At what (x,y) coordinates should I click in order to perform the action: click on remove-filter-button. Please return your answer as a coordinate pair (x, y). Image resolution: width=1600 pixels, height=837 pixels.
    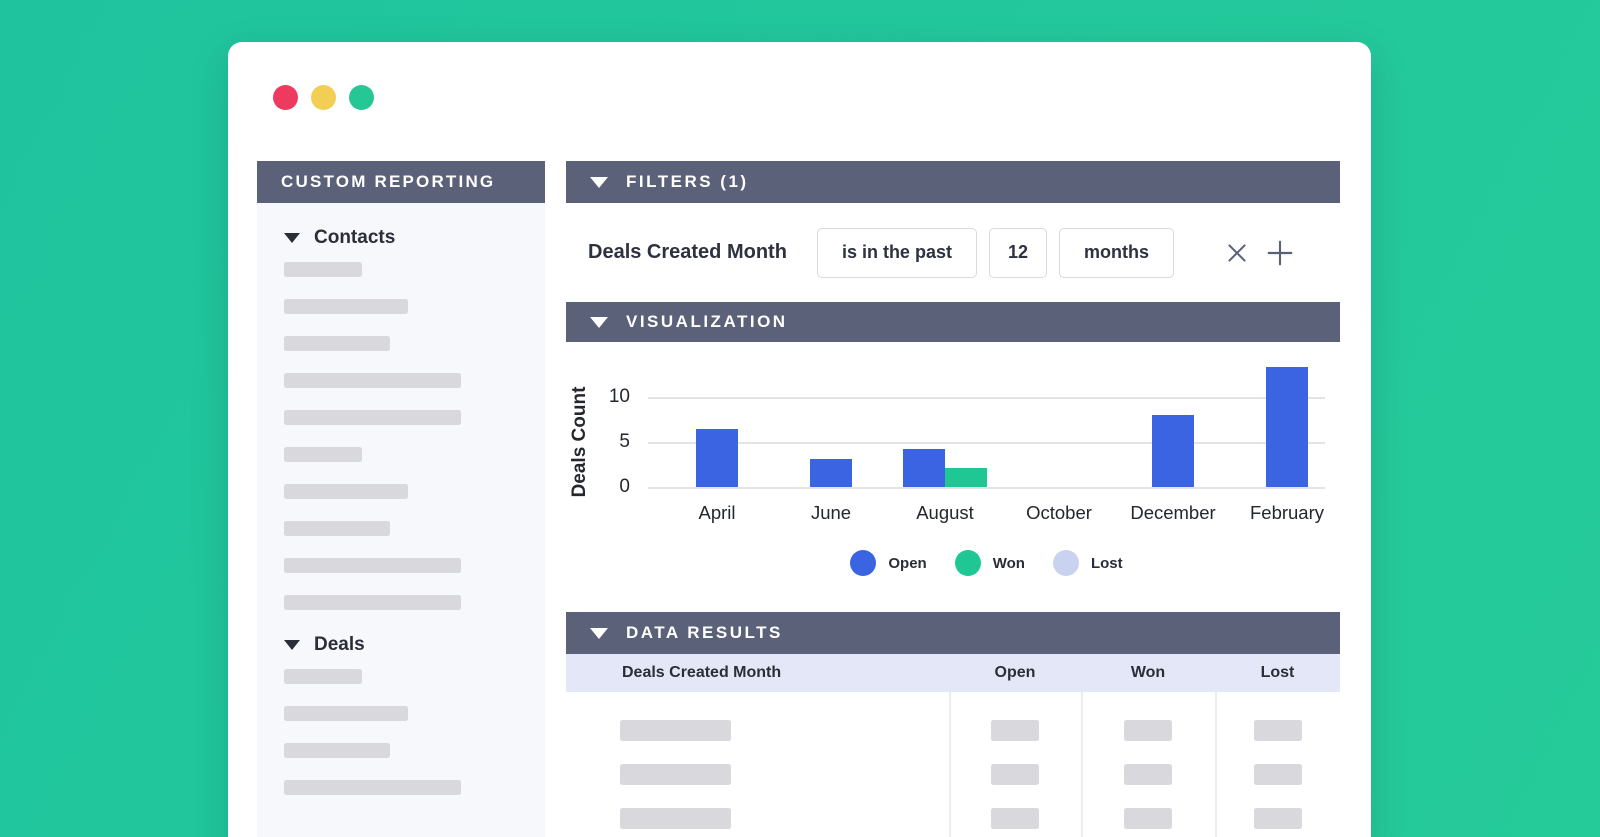
    Looking at the image, I should click on (1237, 253).